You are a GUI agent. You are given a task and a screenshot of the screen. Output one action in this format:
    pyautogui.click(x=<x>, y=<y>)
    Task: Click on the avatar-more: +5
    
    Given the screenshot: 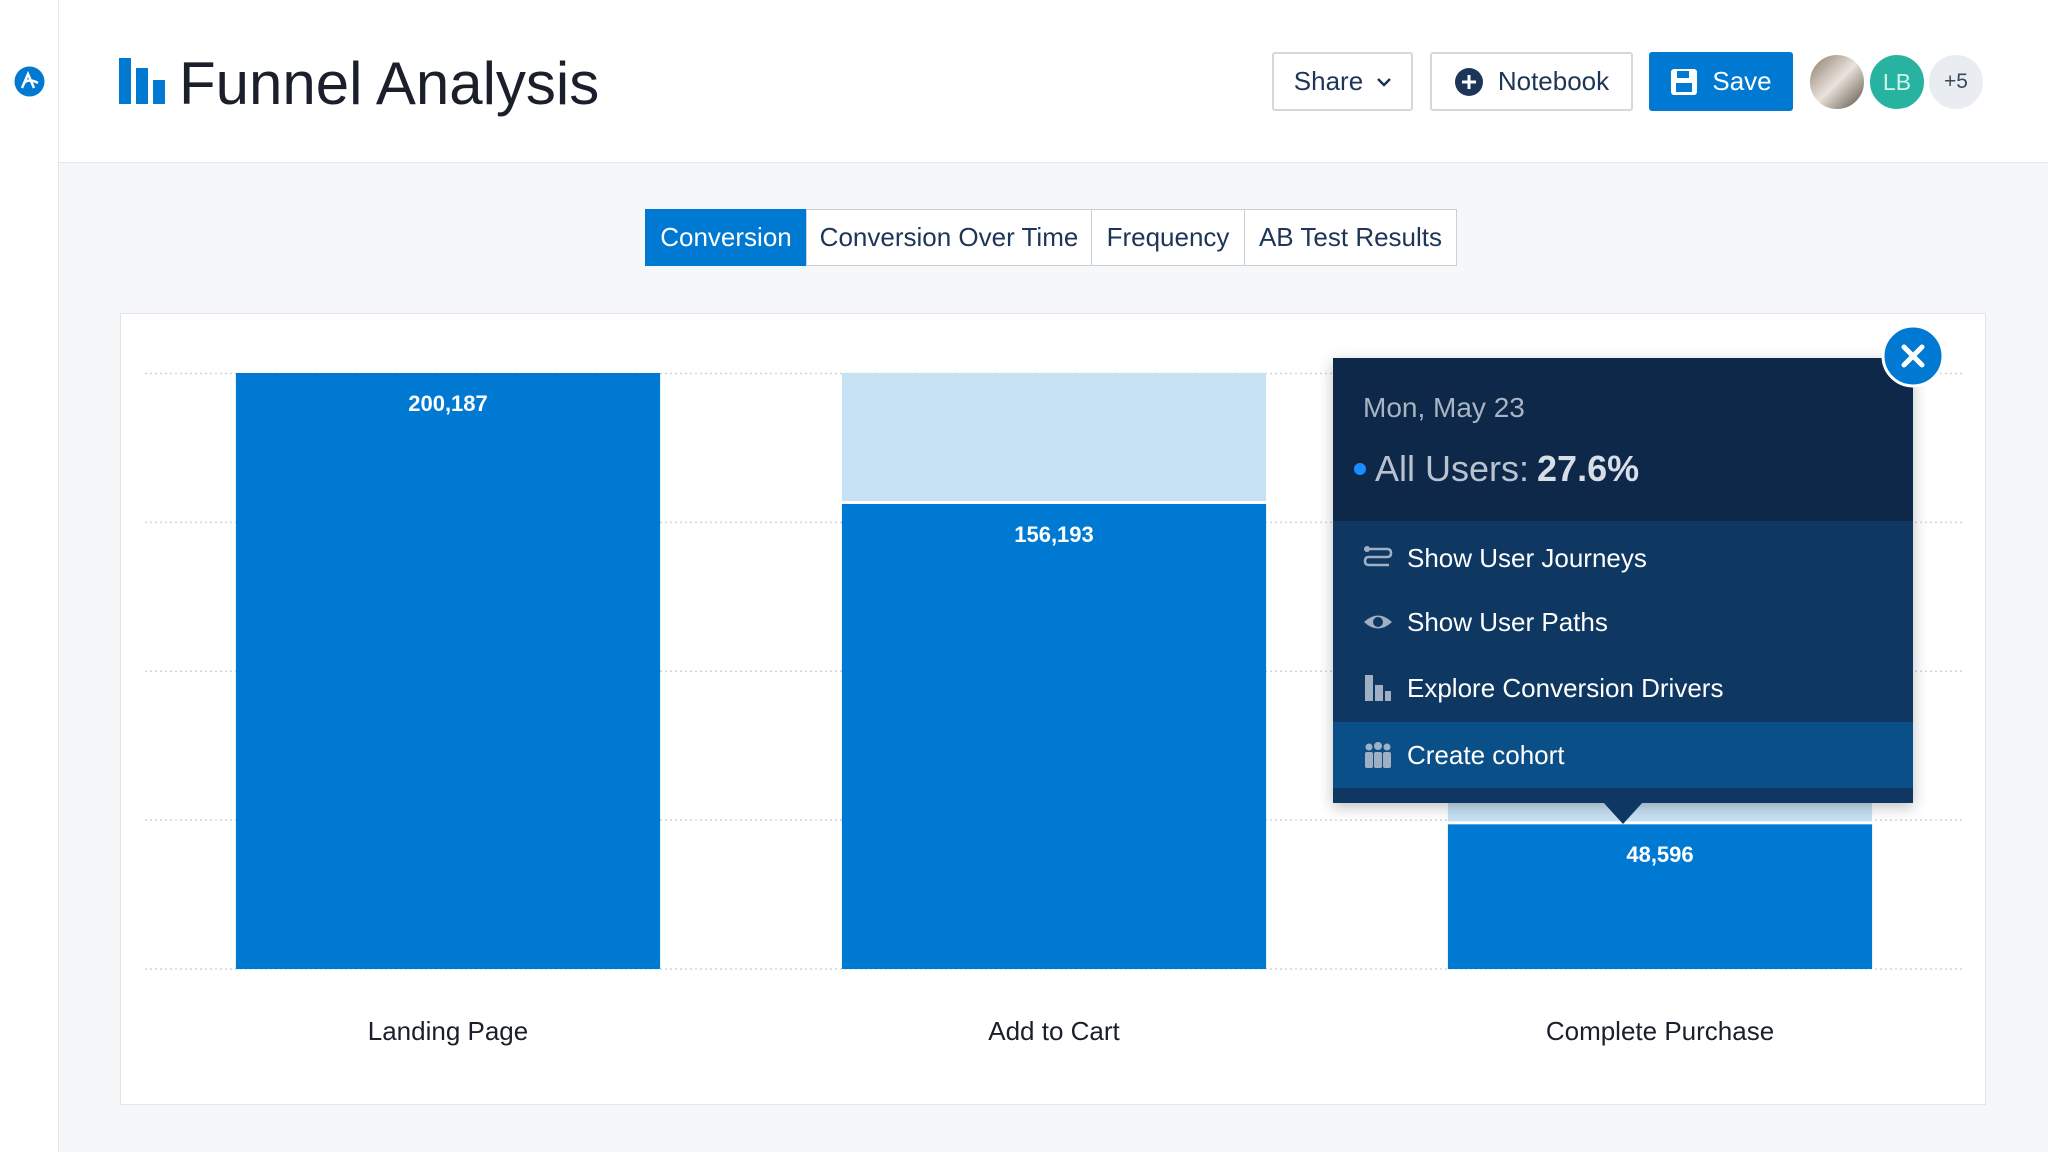 What is the action you would take?
    pyautogui.click(x=1956, y=82)
    